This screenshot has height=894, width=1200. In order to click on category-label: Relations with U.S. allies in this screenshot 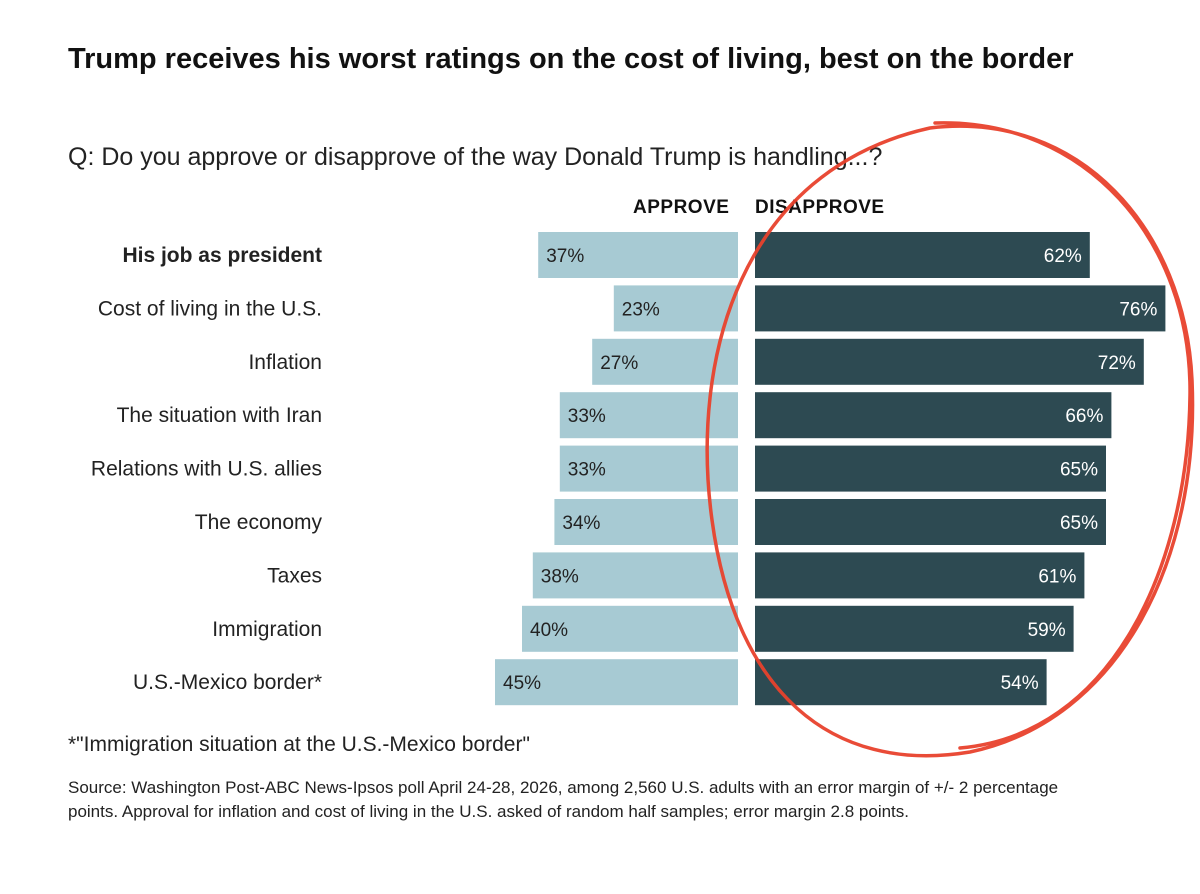, I will do `click(206, 469)`.